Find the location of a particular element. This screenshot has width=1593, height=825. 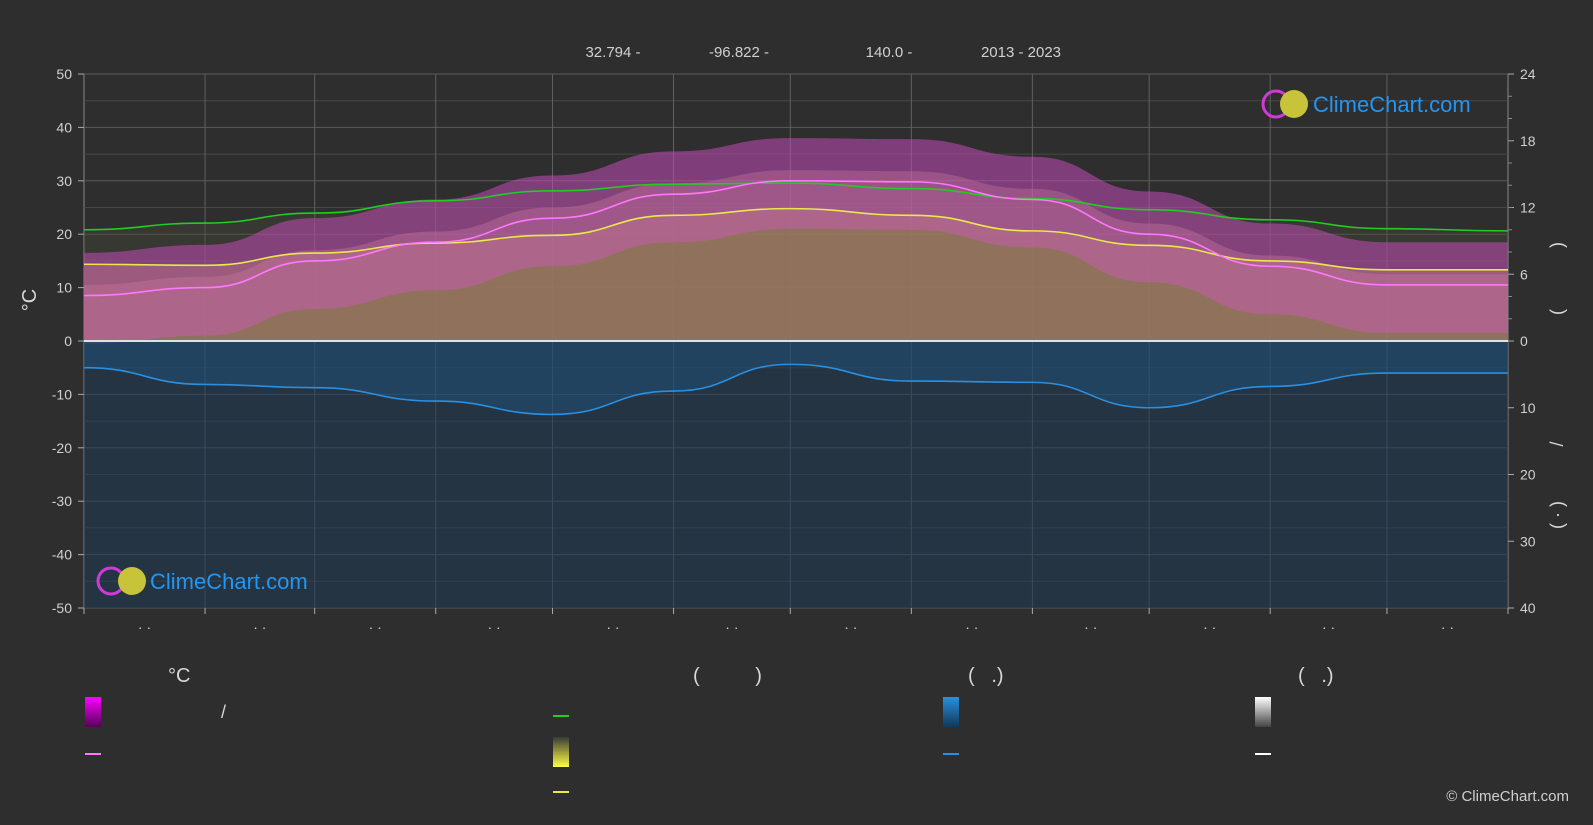

y-left-tick-label: -30 is located at coordinates (62, 501).